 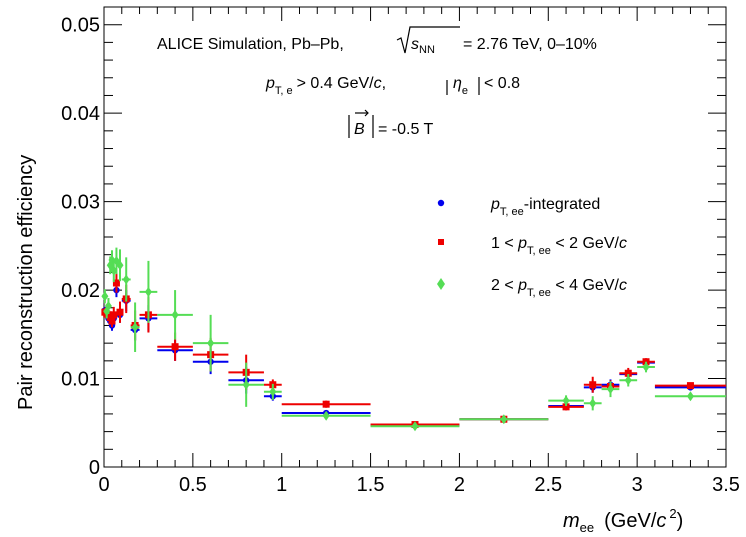 What do you see at coordinates (80, 26) in the screenshot?
I see `y-tick-label: 0.05` at bounding box center [80, 26].